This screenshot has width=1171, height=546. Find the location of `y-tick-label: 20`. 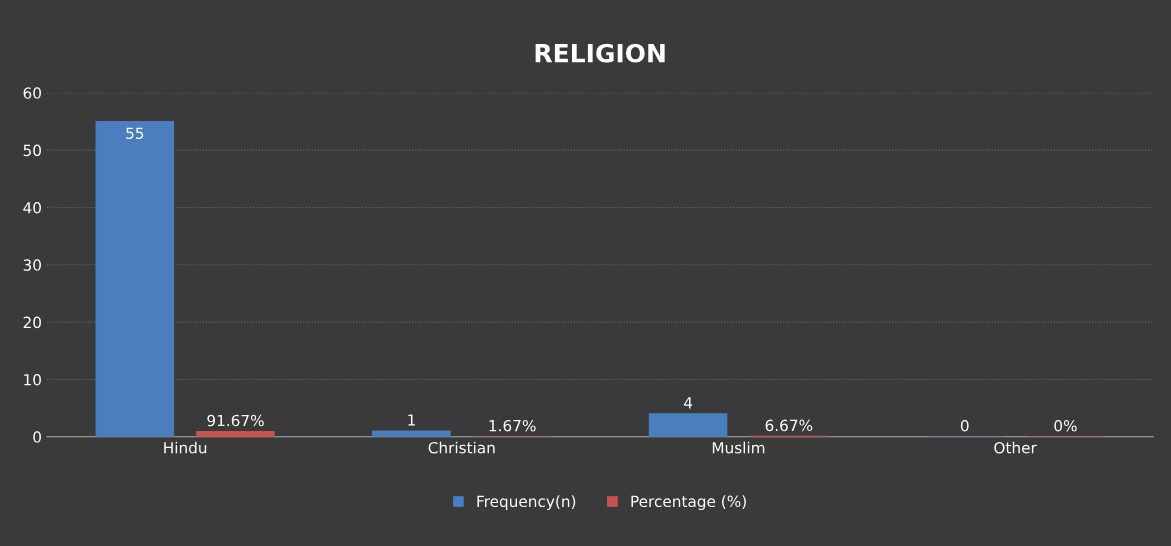

y-tick-label: 20 is located at coordinates (32, 322).